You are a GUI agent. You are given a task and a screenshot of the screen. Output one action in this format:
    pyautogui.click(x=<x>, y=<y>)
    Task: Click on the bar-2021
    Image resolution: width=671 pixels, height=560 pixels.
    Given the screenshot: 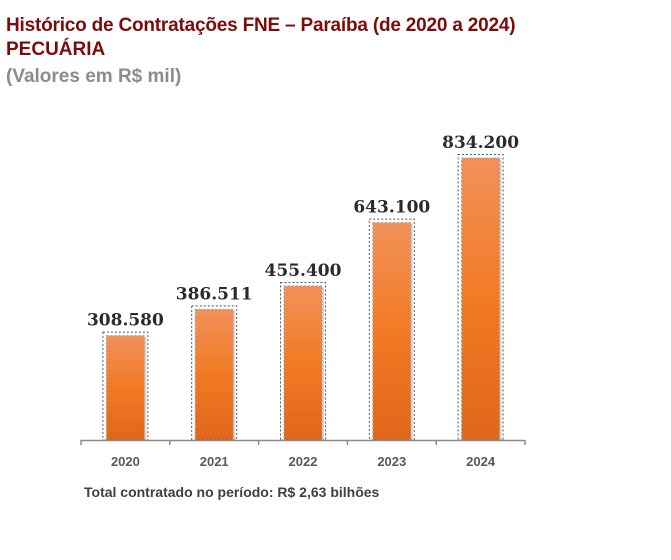 What is the action you would take?
    pyautogui.click(x=214, y=374)
    